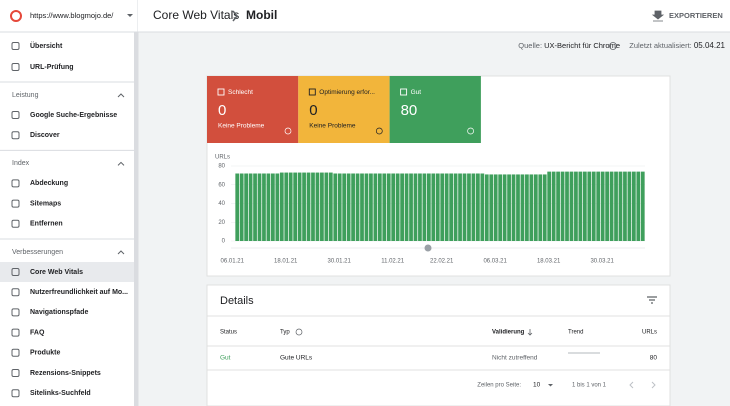  I want to click on nav-item: Sitelinks-Suchfeld, so click(60, 393).